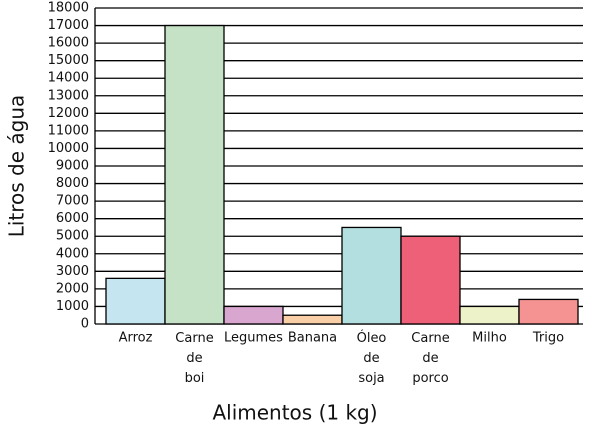 This screenshot has height=431, width=591. Describe the element at coordinates (85, 324) in the screenshot. I see `y-tick-label: 0` at that location.